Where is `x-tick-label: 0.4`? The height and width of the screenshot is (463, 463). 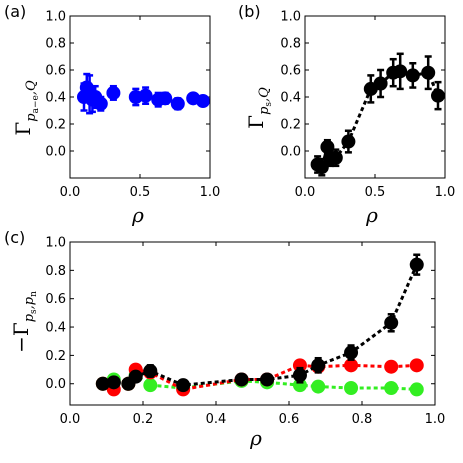
x-tick-label: 0.4 is located at coordinates (216, 419).